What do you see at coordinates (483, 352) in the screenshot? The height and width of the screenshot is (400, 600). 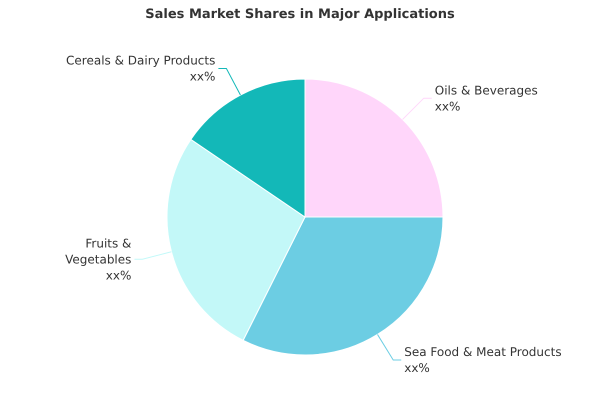 I see `slice-label: Sea Food & Meat Products` at bounding box center [483, 352].